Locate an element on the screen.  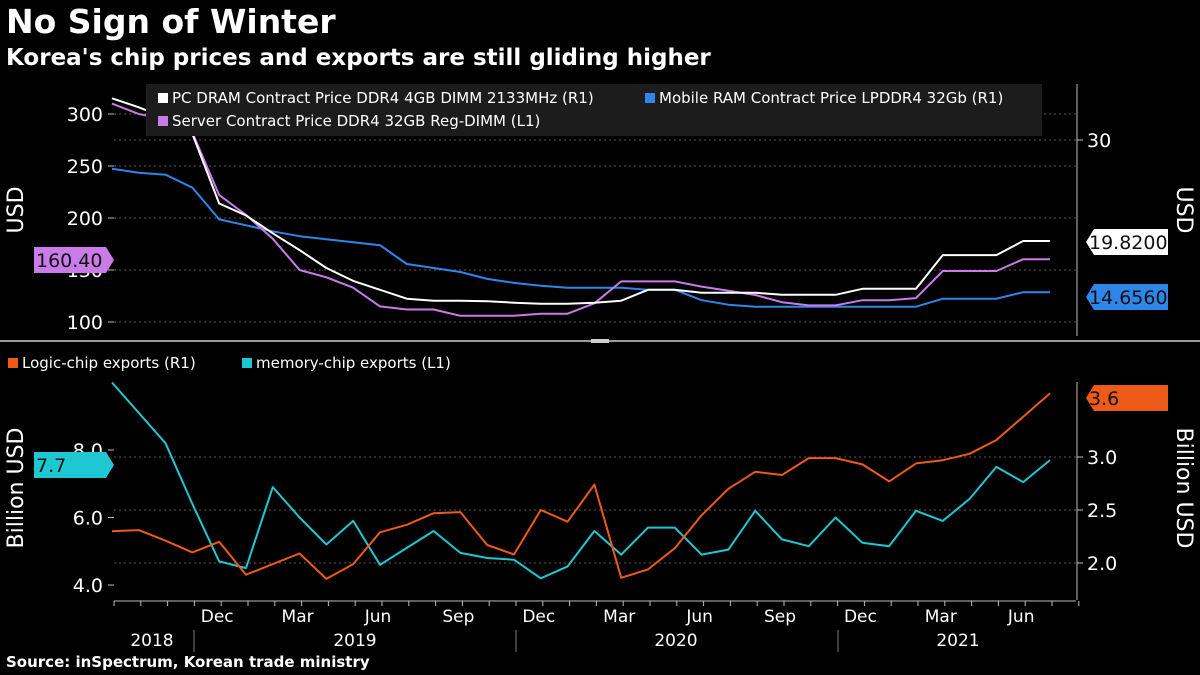
memory-last-value-tag is located at coordinates (74, 465).